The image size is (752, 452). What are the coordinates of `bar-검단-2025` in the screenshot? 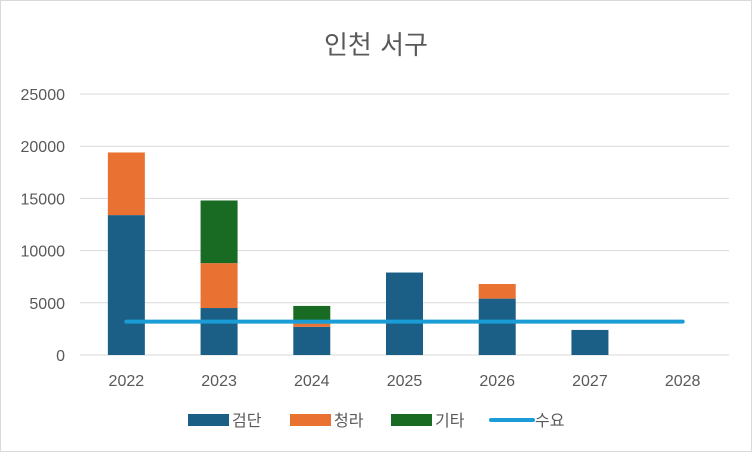 It's located at (404, 313).